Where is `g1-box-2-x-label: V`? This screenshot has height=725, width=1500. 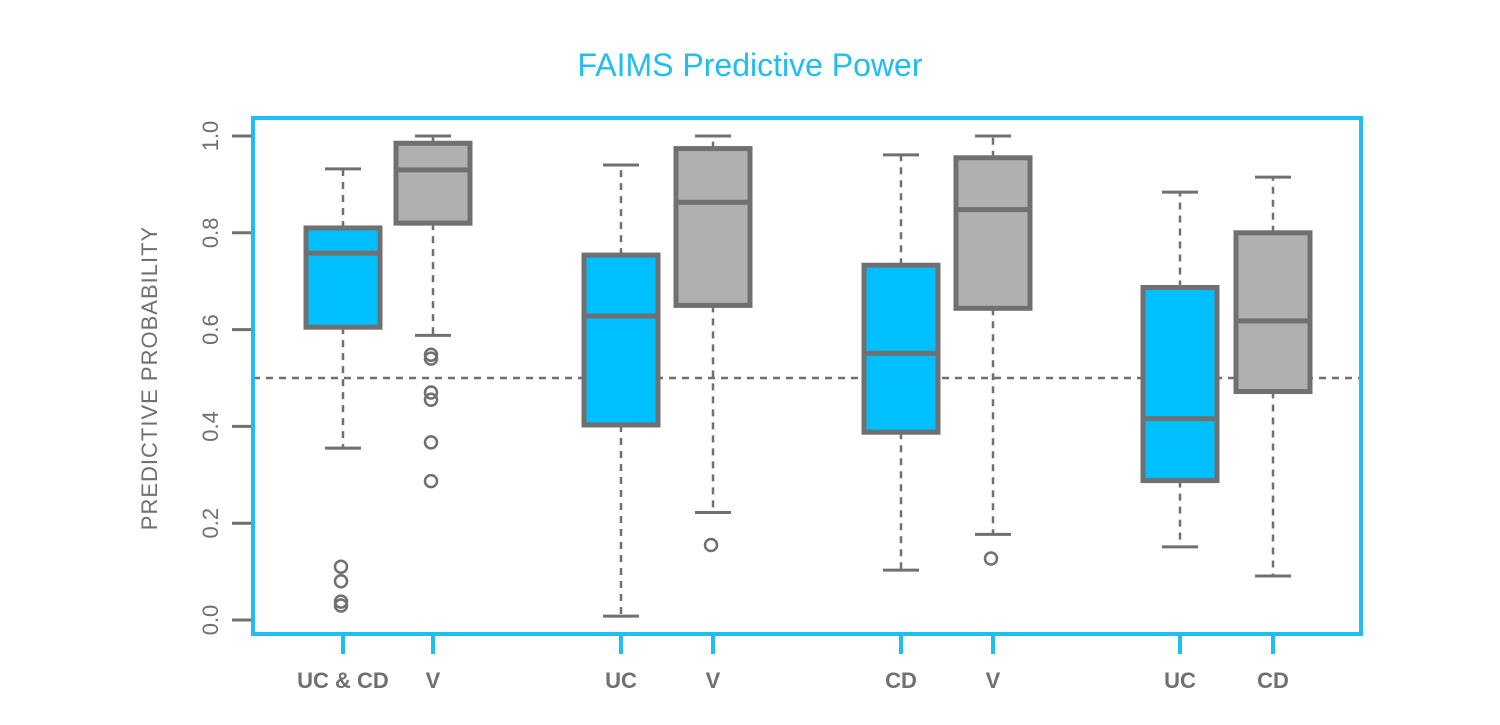 g1-box-2-x-label: V is located at coordinates (433, 680).